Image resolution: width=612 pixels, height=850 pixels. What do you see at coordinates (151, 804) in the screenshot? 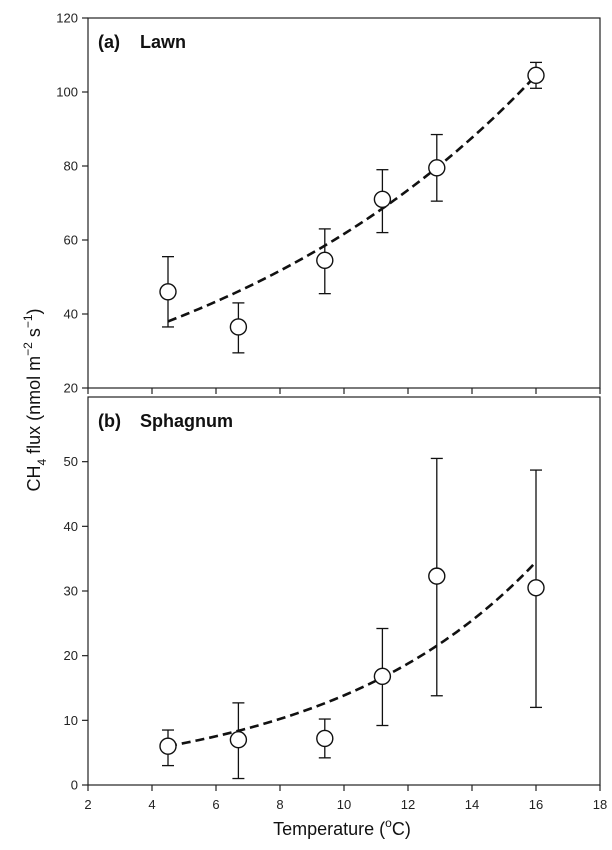
I see `x-tick-label: 4` at bounding box center [151, 804].